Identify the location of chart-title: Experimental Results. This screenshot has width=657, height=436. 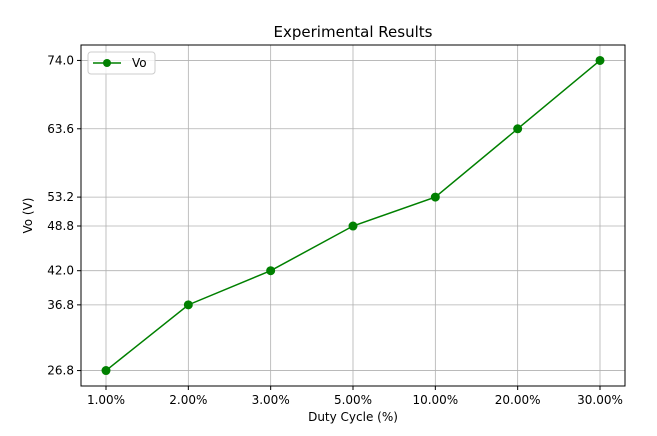
(353, 32).